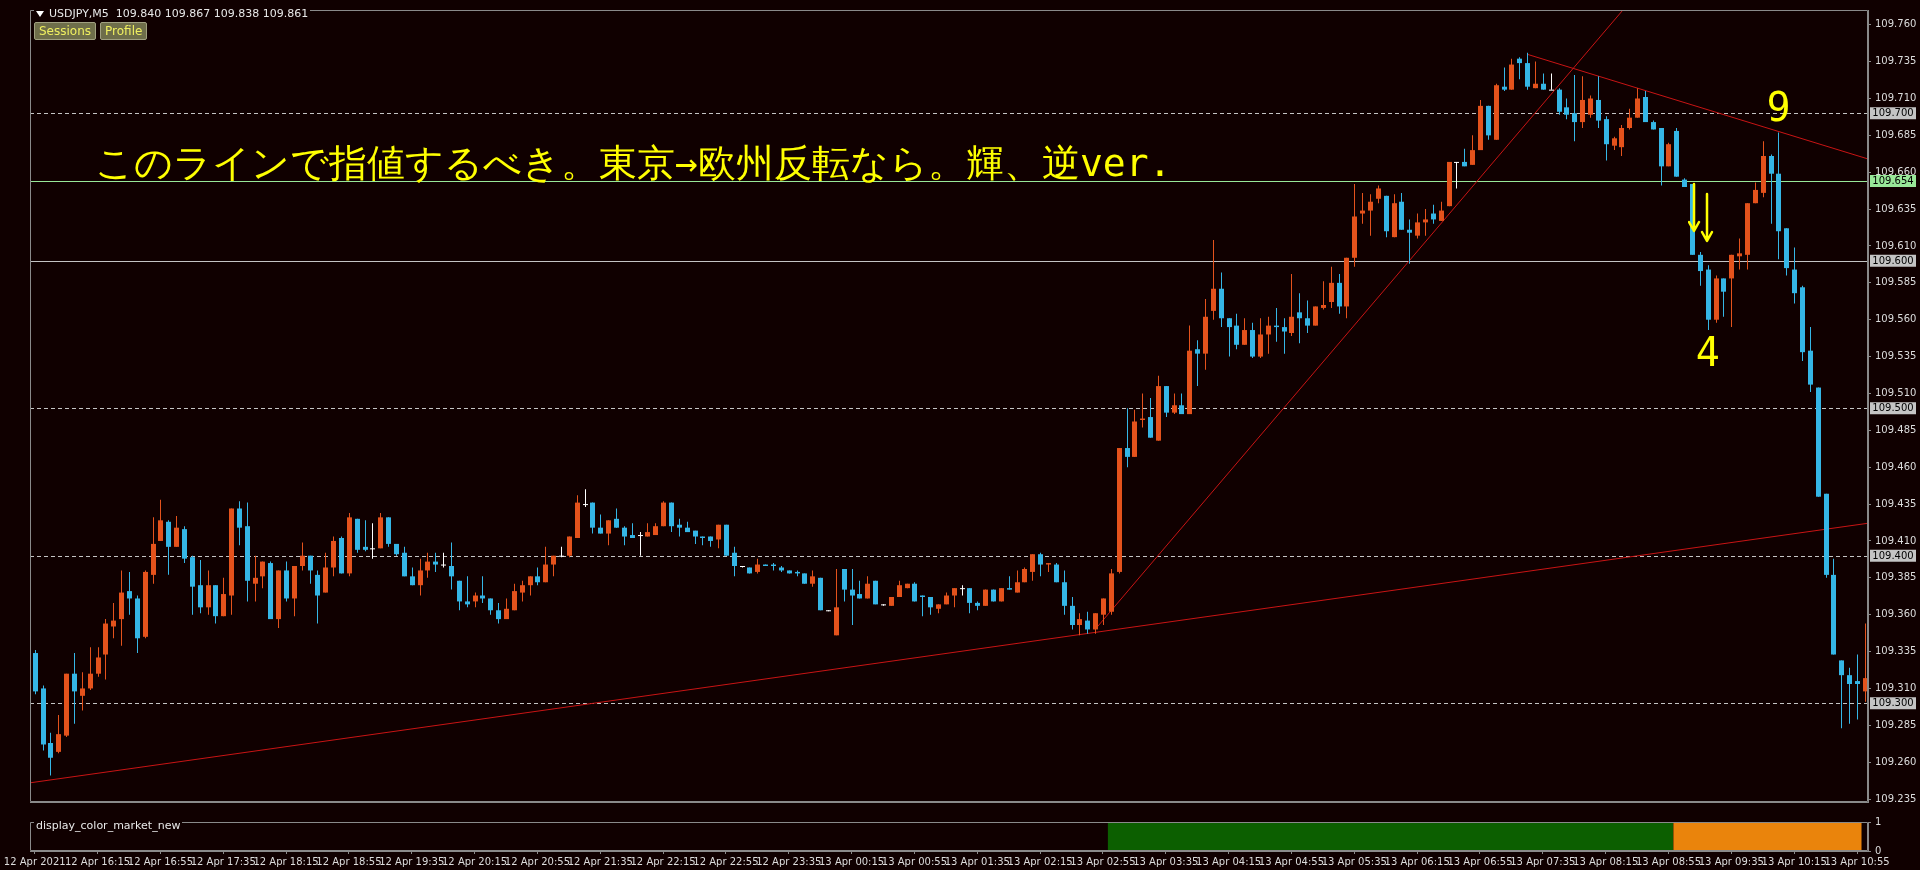  I want to click on y-tick-label: 109.585, so click(1896, 282).